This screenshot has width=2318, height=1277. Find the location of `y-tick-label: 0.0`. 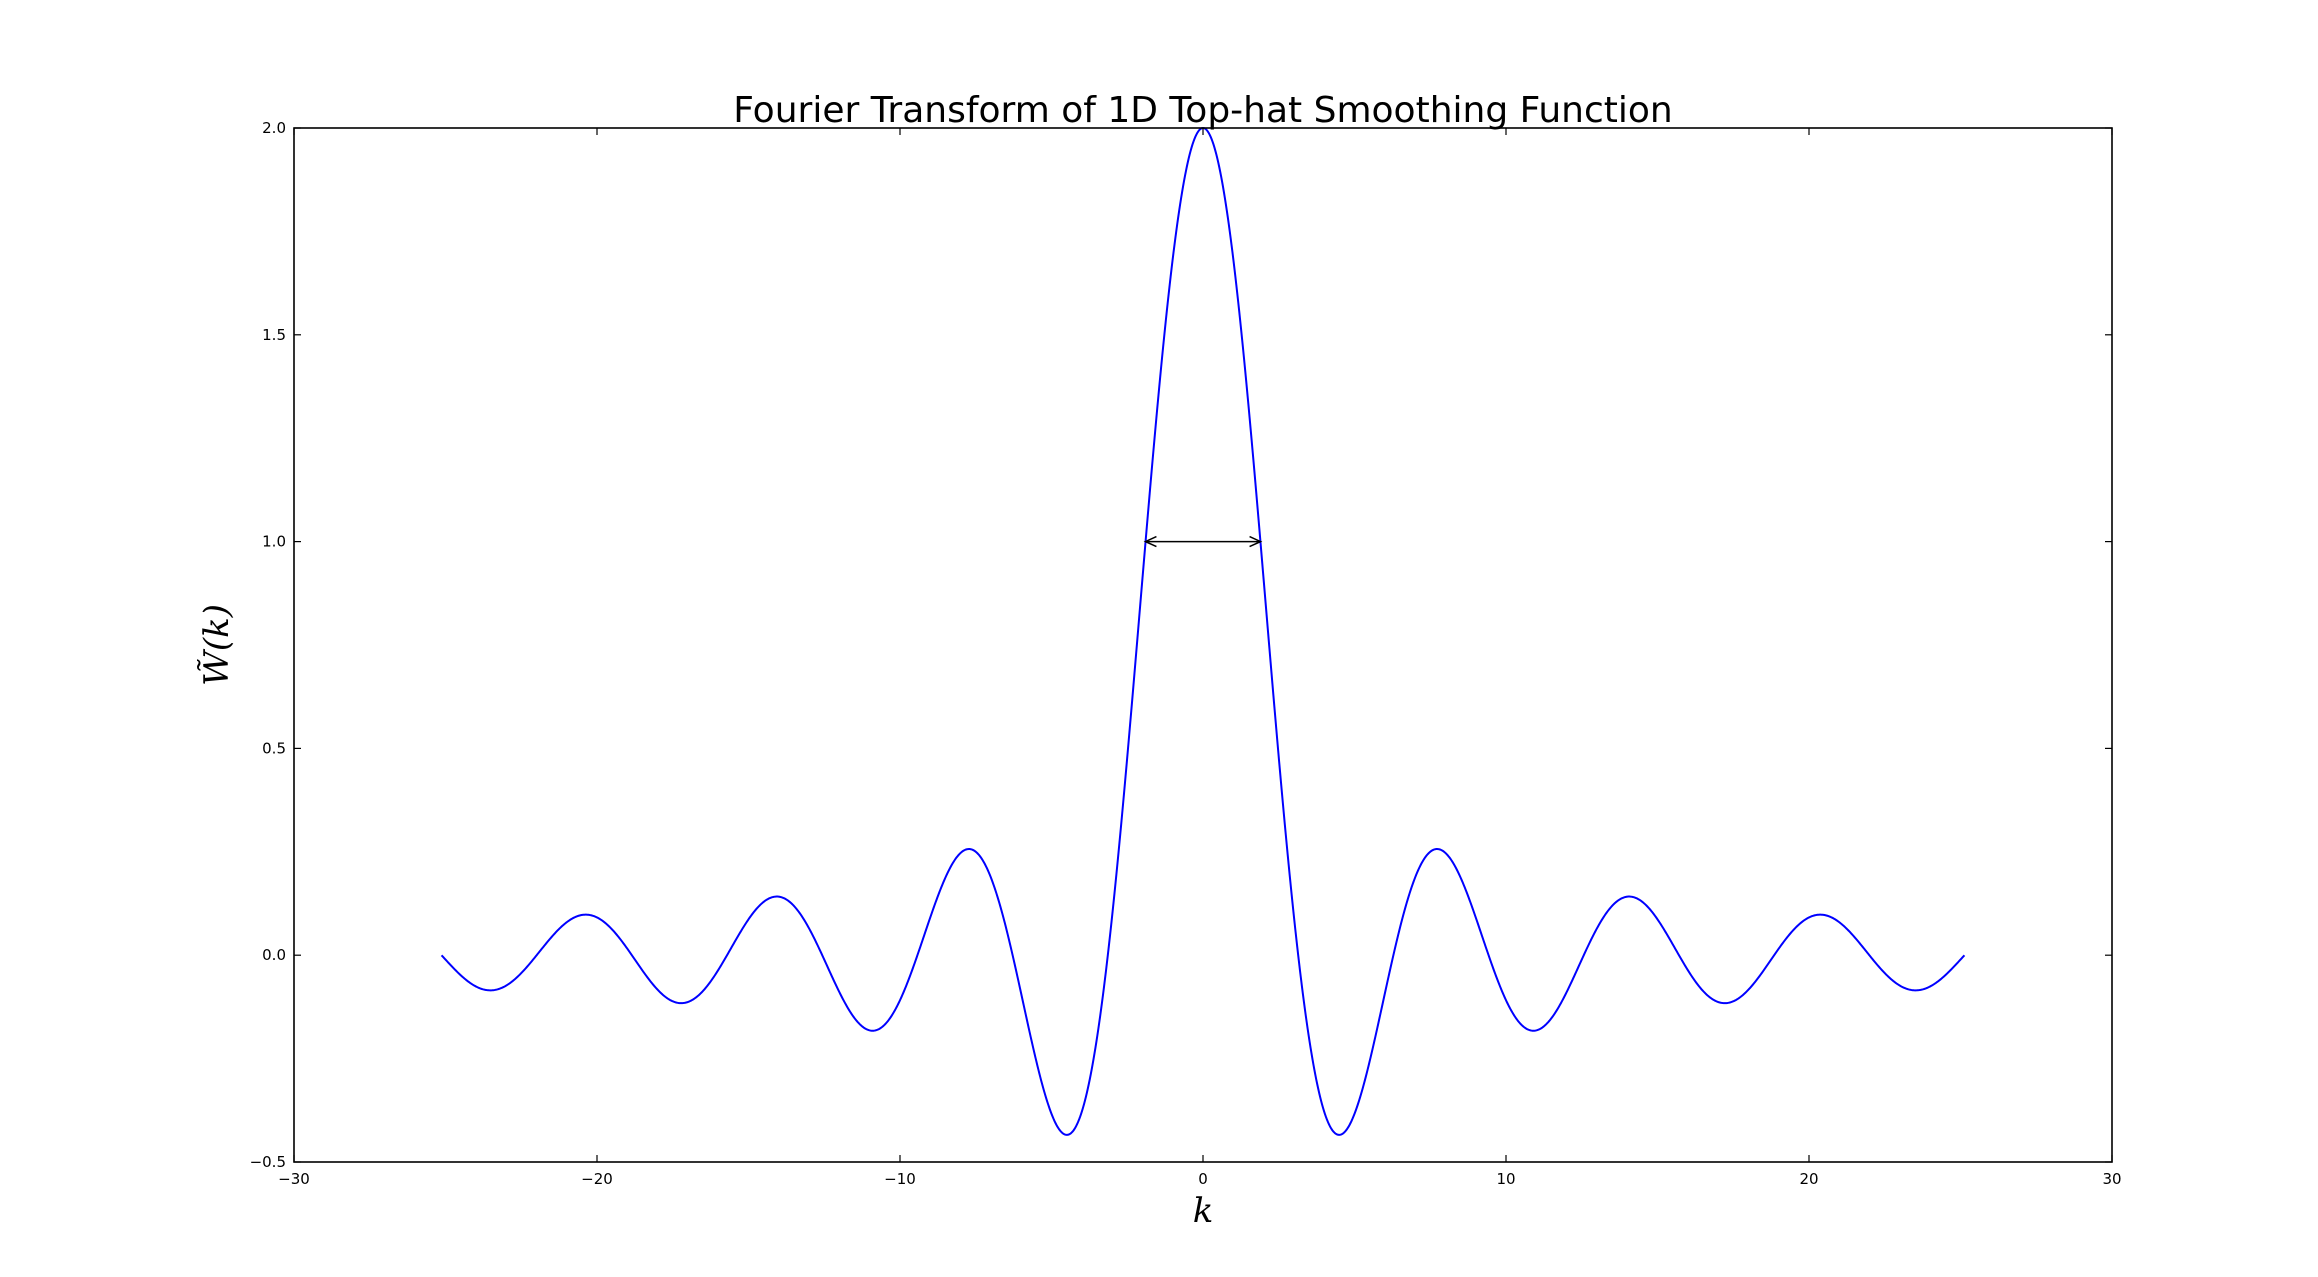

y-tick-label: 0.0 is located at coordinates (274, 955).